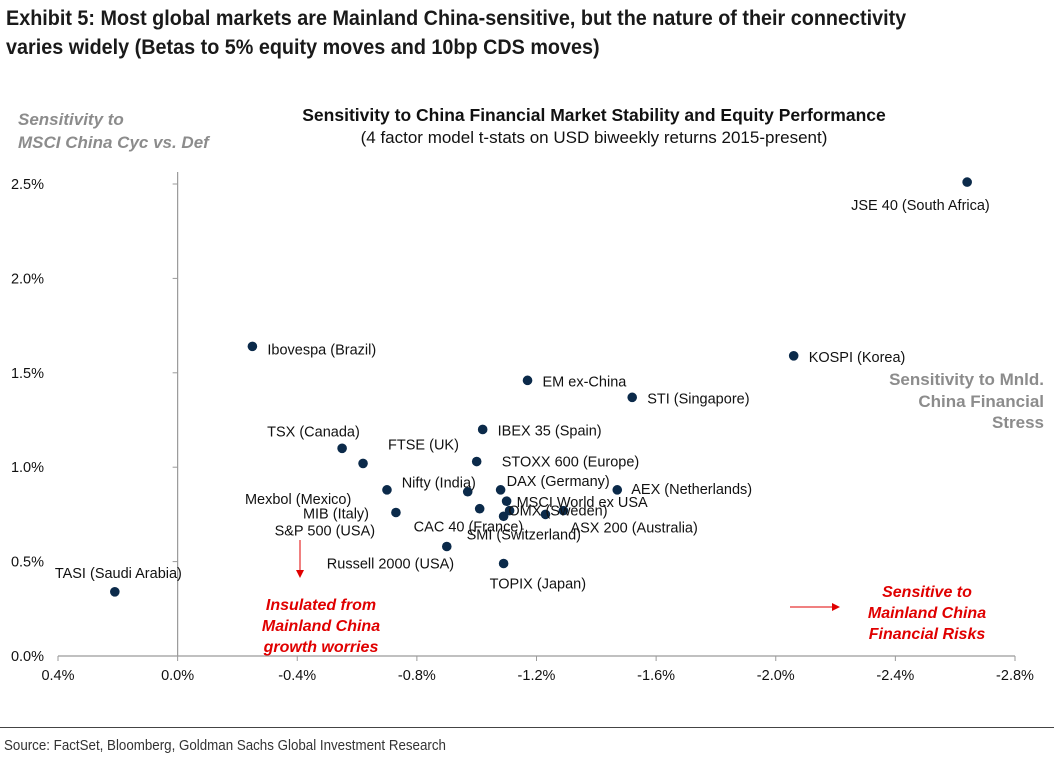 Image resolution: width=1054 pixels, height=762 pixels. Describe the element at coordinates (439, 484) in the screenshot. I see `point-label: Nifty (India)` at that location.